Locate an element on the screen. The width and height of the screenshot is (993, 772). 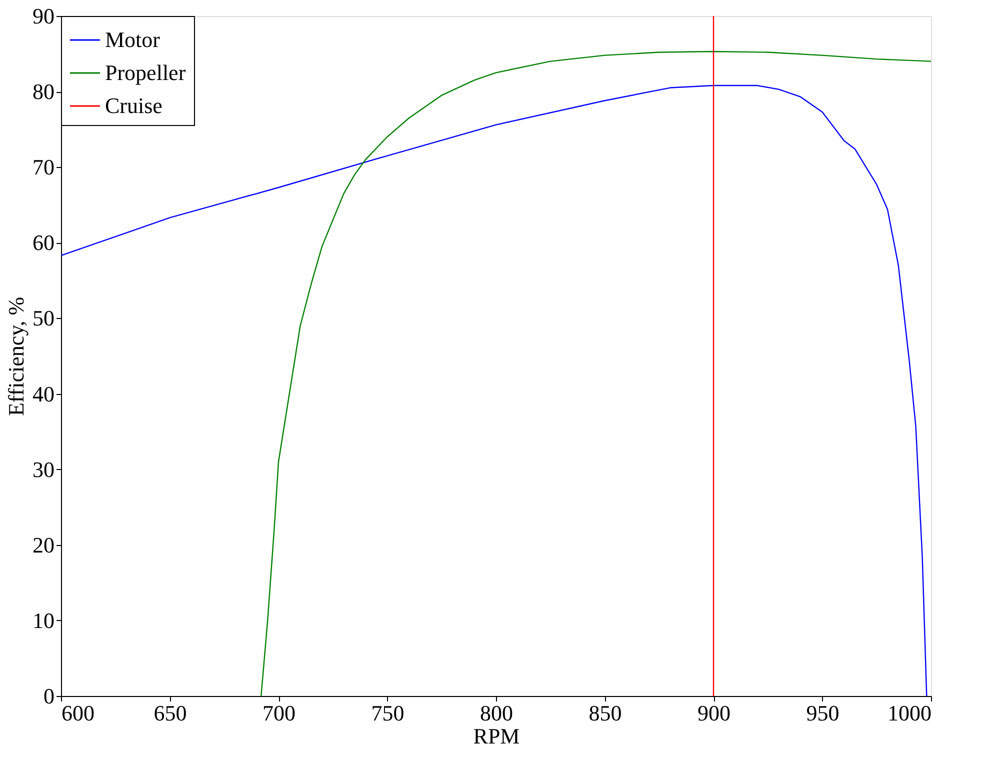
legend-label: Cruise is located at coordinates (133, 105).